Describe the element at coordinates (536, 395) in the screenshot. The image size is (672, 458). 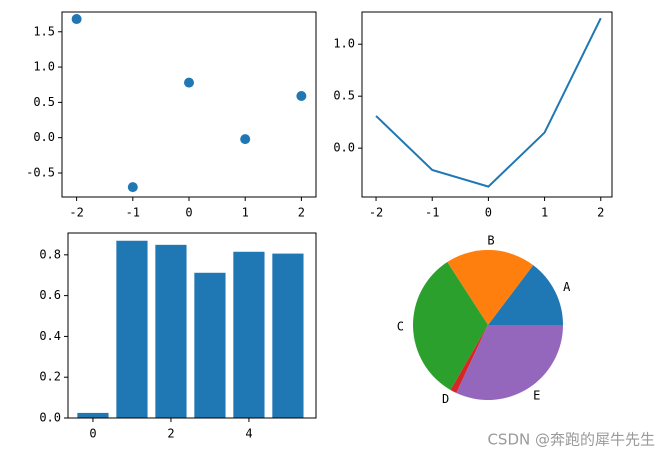
I see `pie-label: E` at that location.